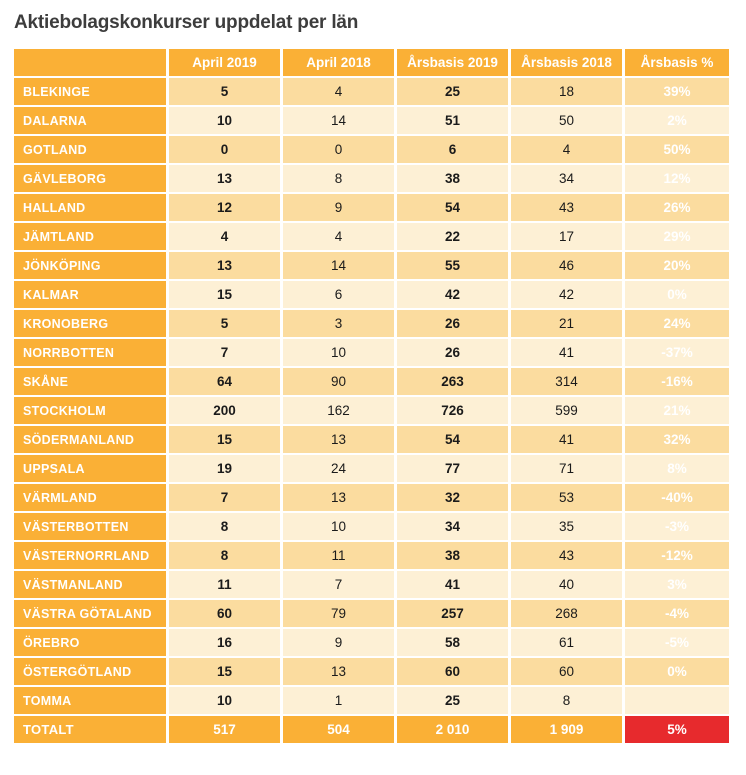 The image size is (746, 775). I want to click on value-april-2018: 6, so click(338, 294).